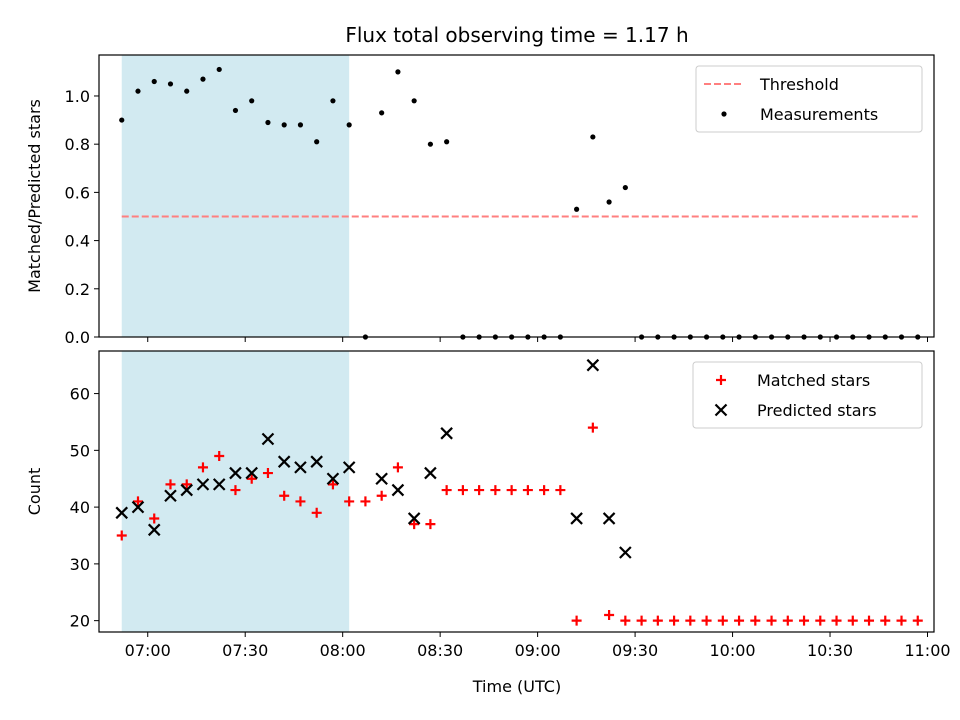 The height and width of the screenshot is (720, 960). Describe the element at coordinates (80, 621) in the screenshot. I see `y-tick-label: 20` at that location.